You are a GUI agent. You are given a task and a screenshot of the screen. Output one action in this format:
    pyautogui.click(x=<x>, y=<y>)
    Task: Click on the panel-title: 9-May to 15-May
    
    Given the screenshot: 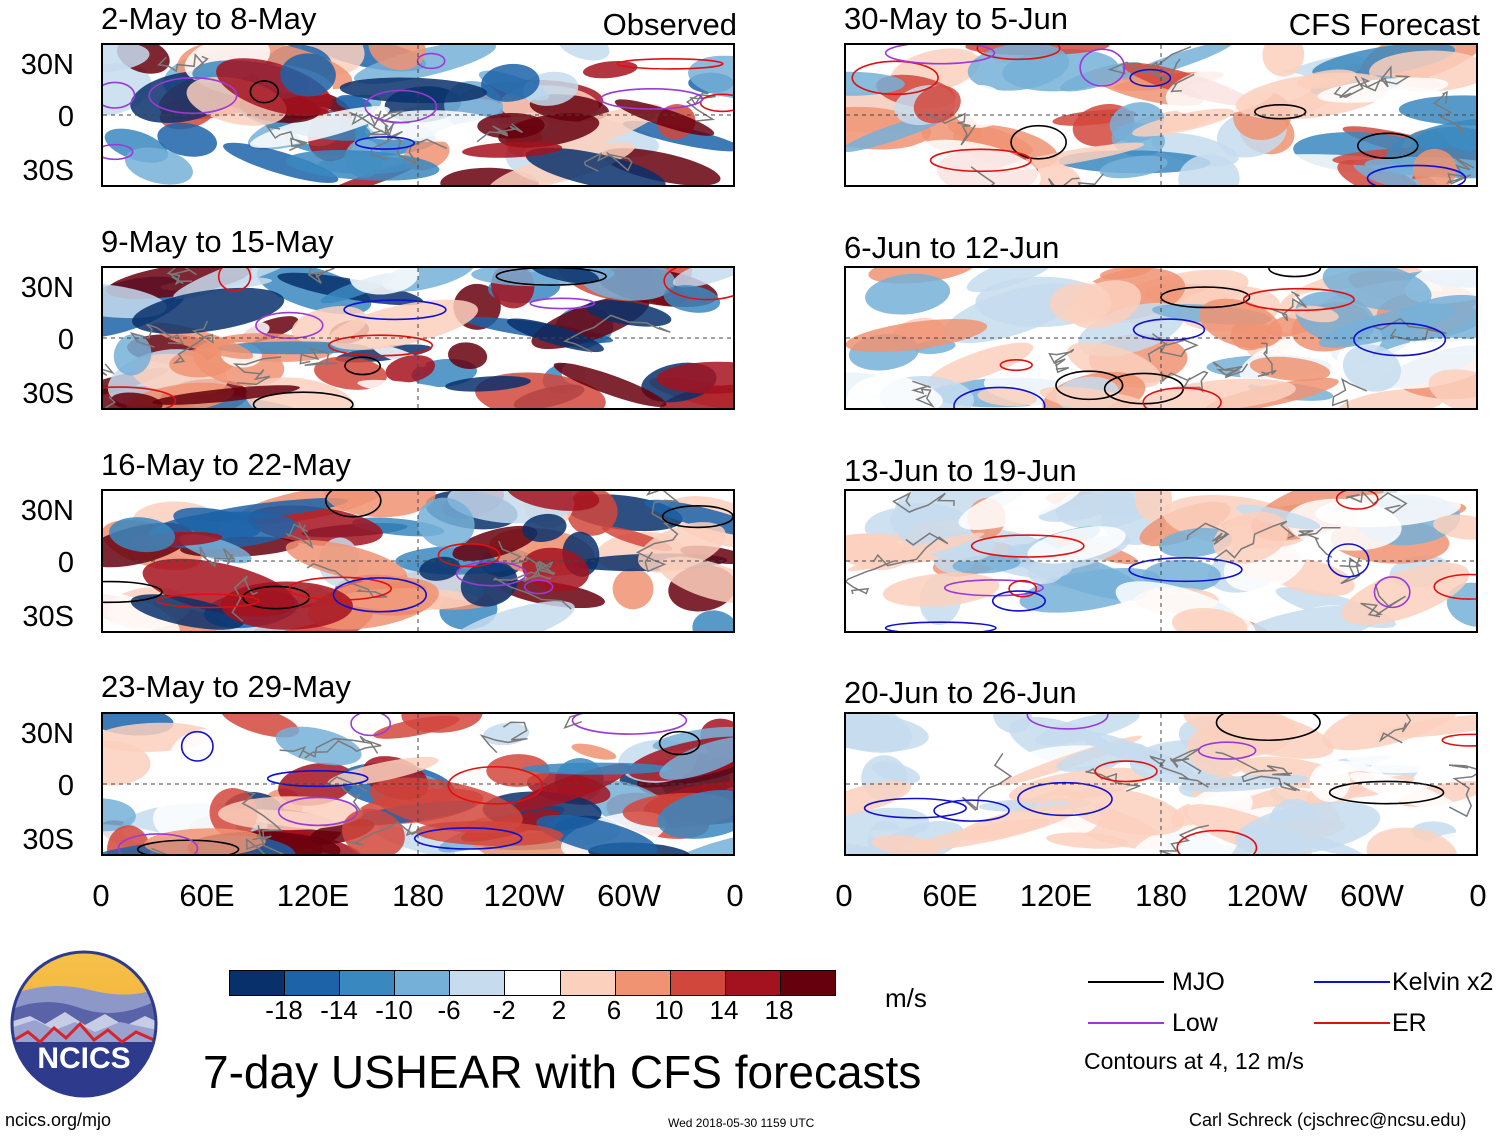 What is the action you would take?
    pyautogui.click(x=217, y=241)
    